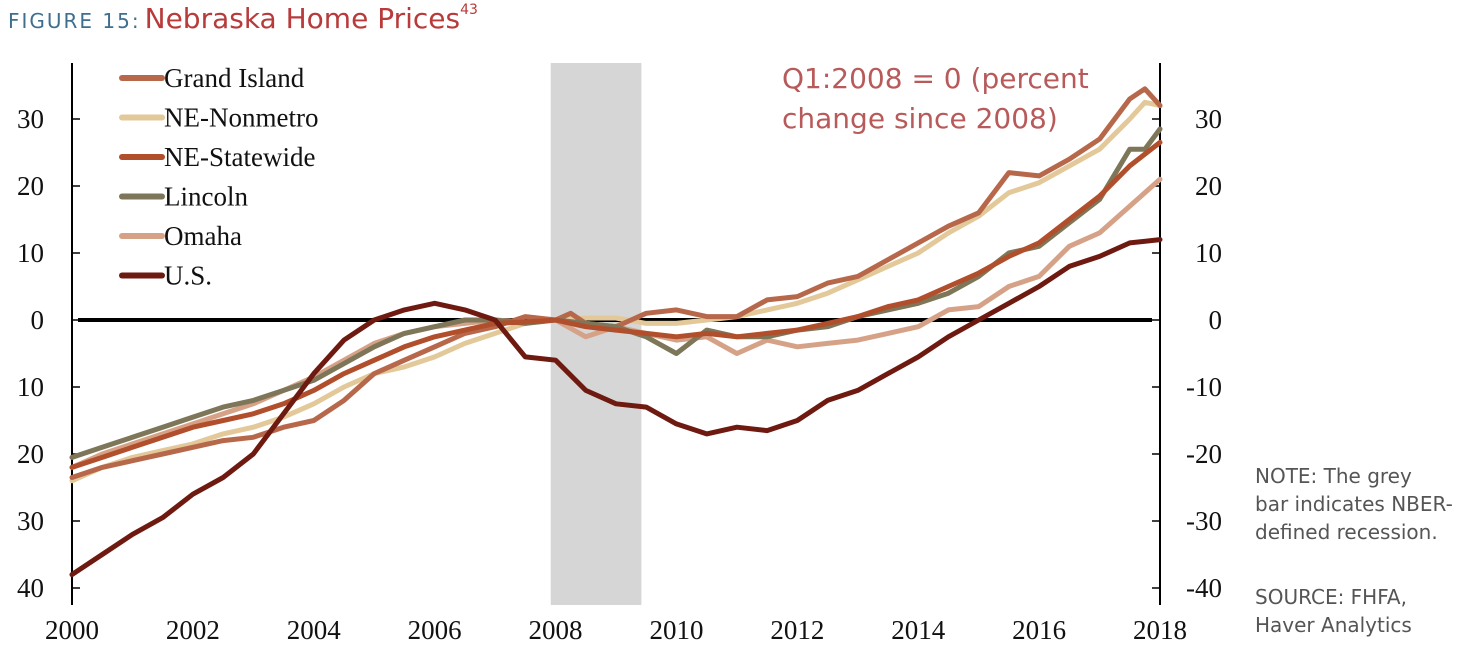 The width and height of the screenshot is (1470, 648). Describe the element at coordinates (203, 236) in the screenshot. I see `legend-label-omaha: Omaha` at that location.